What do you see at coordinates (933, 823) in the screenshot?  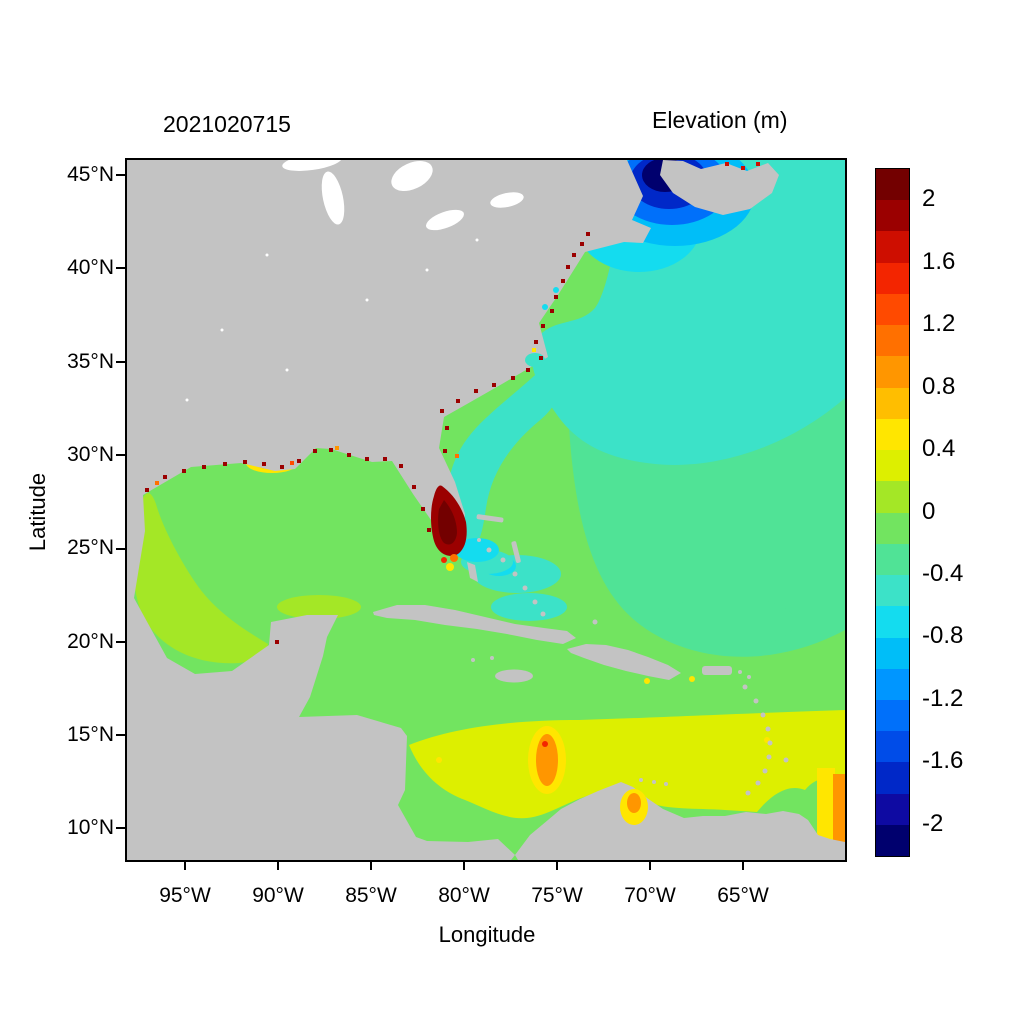 I see `colorbar-tick-label: -2` at bounding box center [933, 823].